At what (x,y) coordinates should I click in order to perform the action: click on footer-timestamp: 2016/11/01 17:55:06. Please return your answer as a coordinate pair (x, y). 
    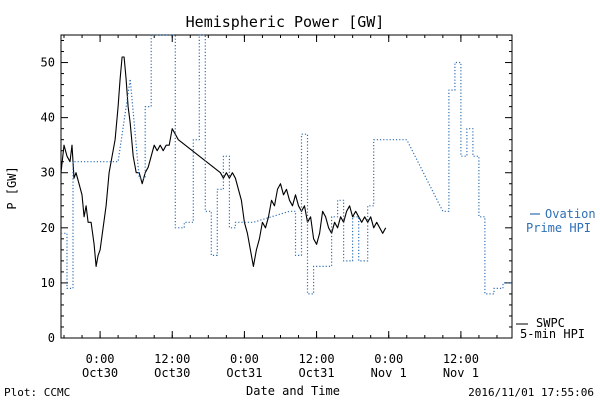
    Looking at the image, I should click on (531, 392).